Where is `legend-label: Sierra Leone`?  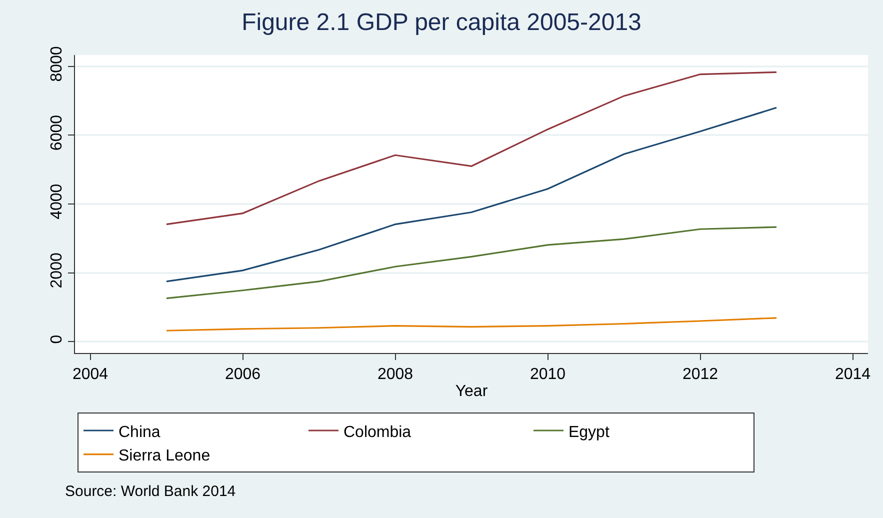 legend-label: Sierra Leone is located at coordinates (164, 456).